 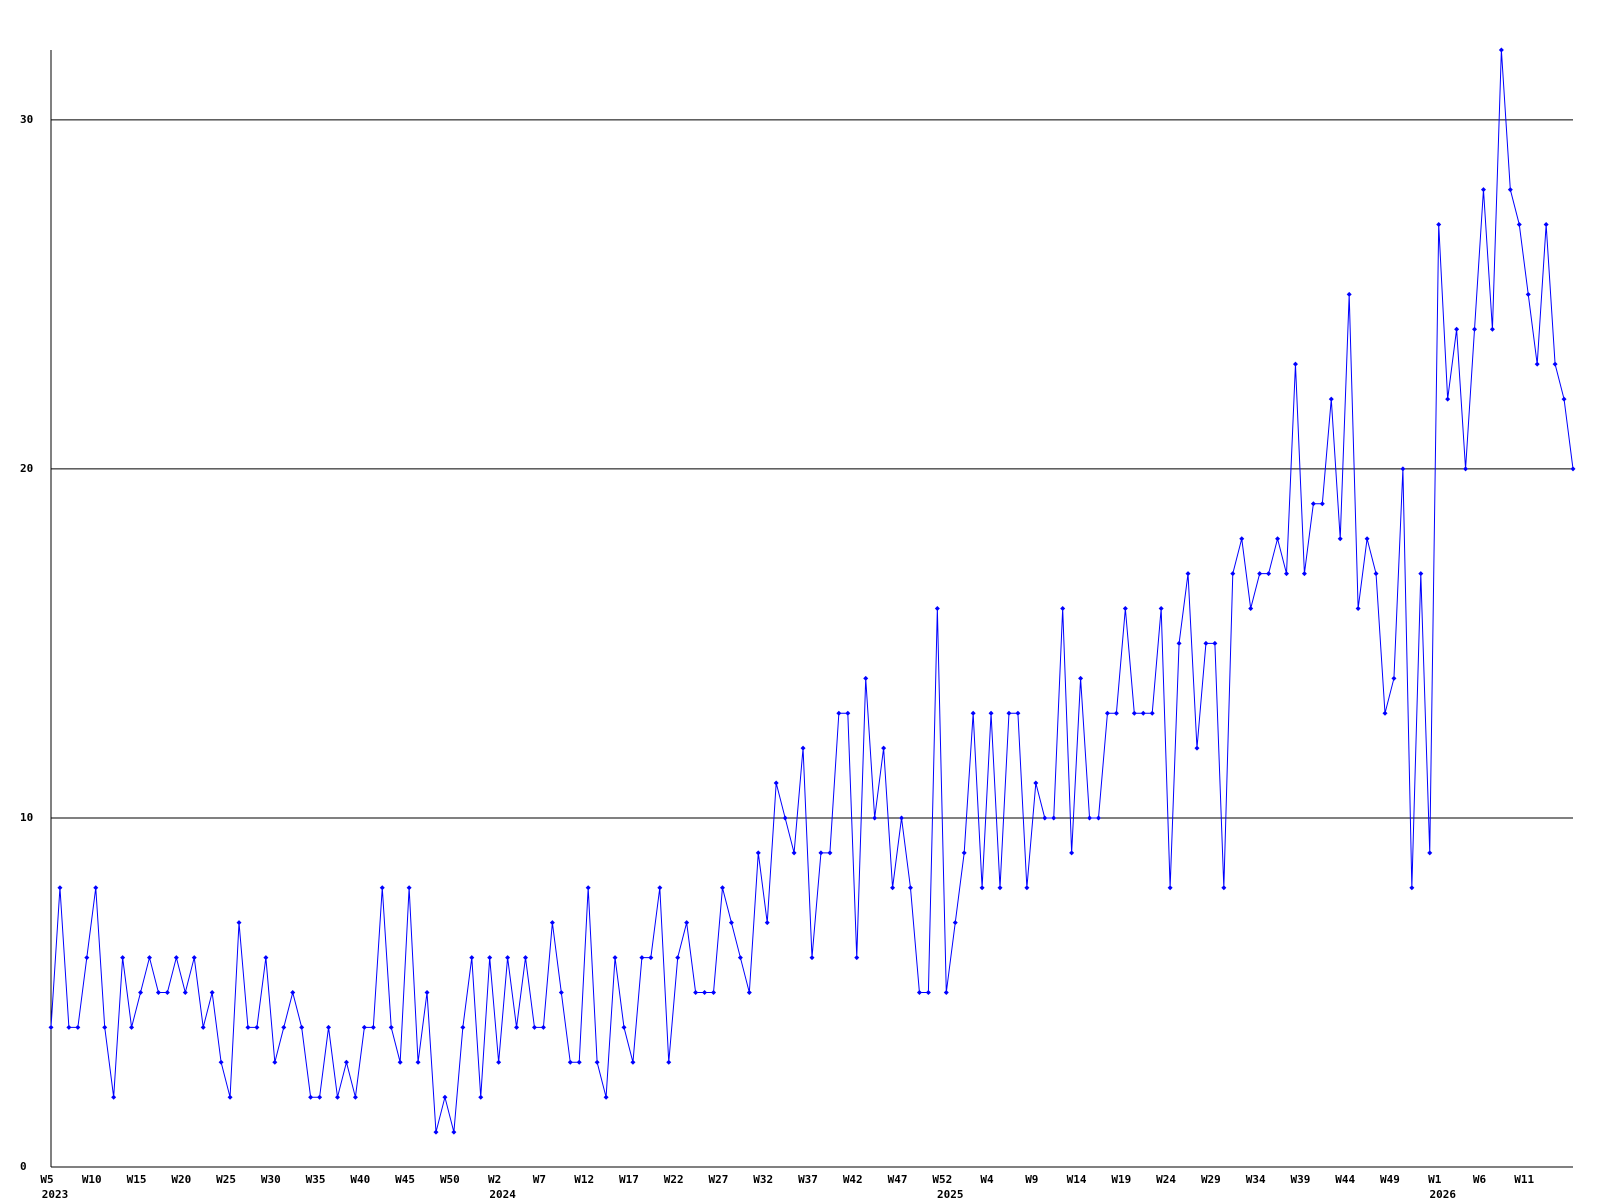 What do you see at coordinates (137, 1179) in the screenshot?
I see `x-tick-label: W15` at bounding box center [137, 1179].